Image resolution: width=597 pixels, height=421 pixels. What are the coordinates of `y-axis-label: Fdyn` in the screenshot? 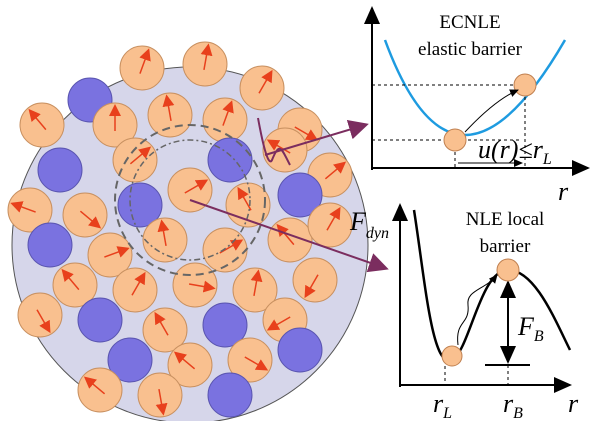 It's located at (369, 224).